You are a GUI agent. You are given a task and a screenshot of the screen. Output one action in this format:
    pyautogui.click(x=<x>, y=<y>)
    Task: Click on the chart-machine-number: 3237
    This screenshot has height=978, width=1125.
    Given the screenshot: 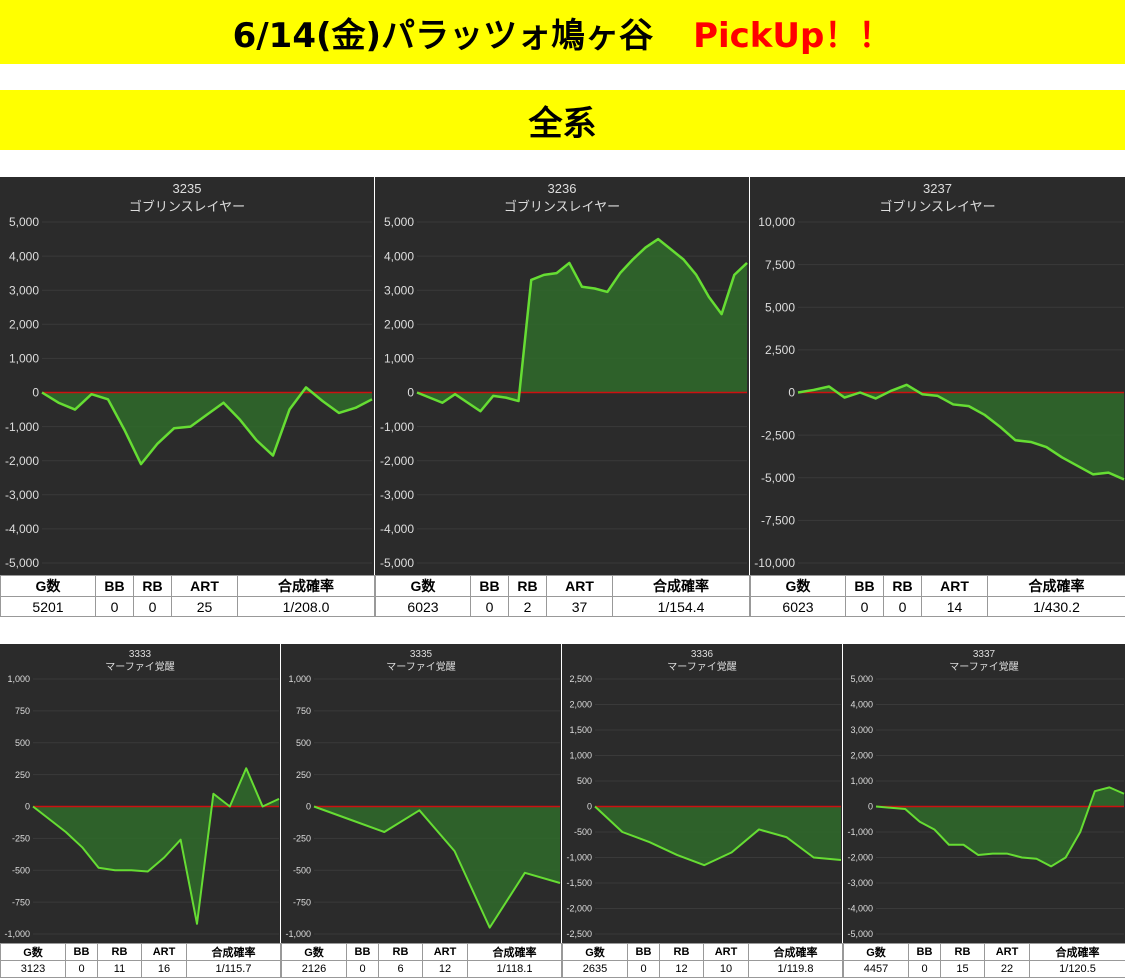 What is the action you would take?
    pyautogui.click(x=937, y=188)
    